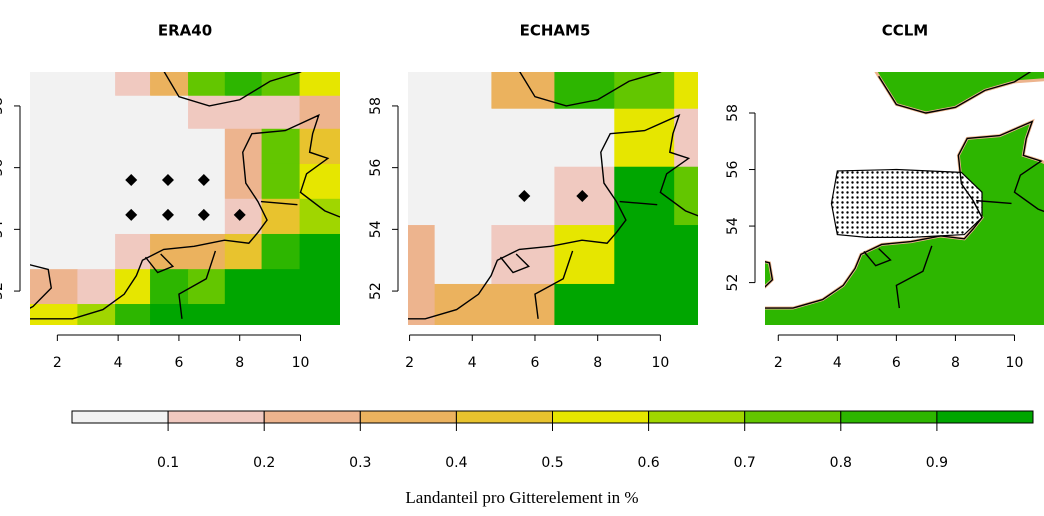  Describe the element at coordinates (521, 497) in the screenshot. I see `colorbar-label: Landanteil pro Gitterelement in %` at that location.